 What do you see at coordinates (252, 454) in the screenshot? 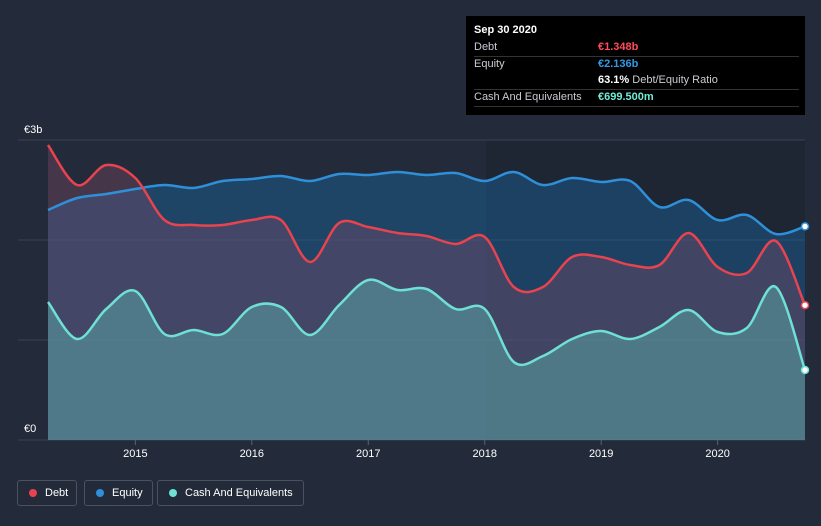
I see `x-tick-label-2016: 2016` at bounding box center [252, 454].